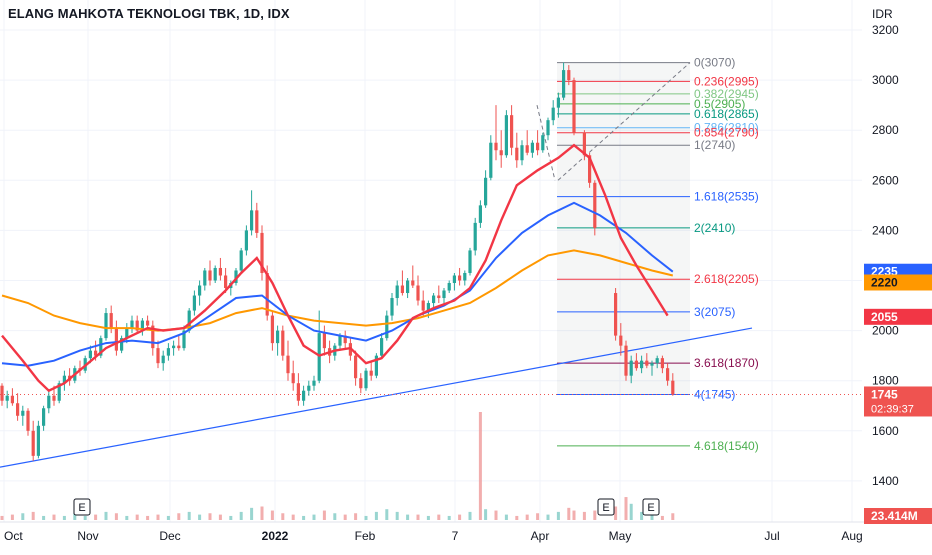  Describe the element at coordinates (885, 331) in the screenshot. I see `price-tick-label: 2000` at that location.